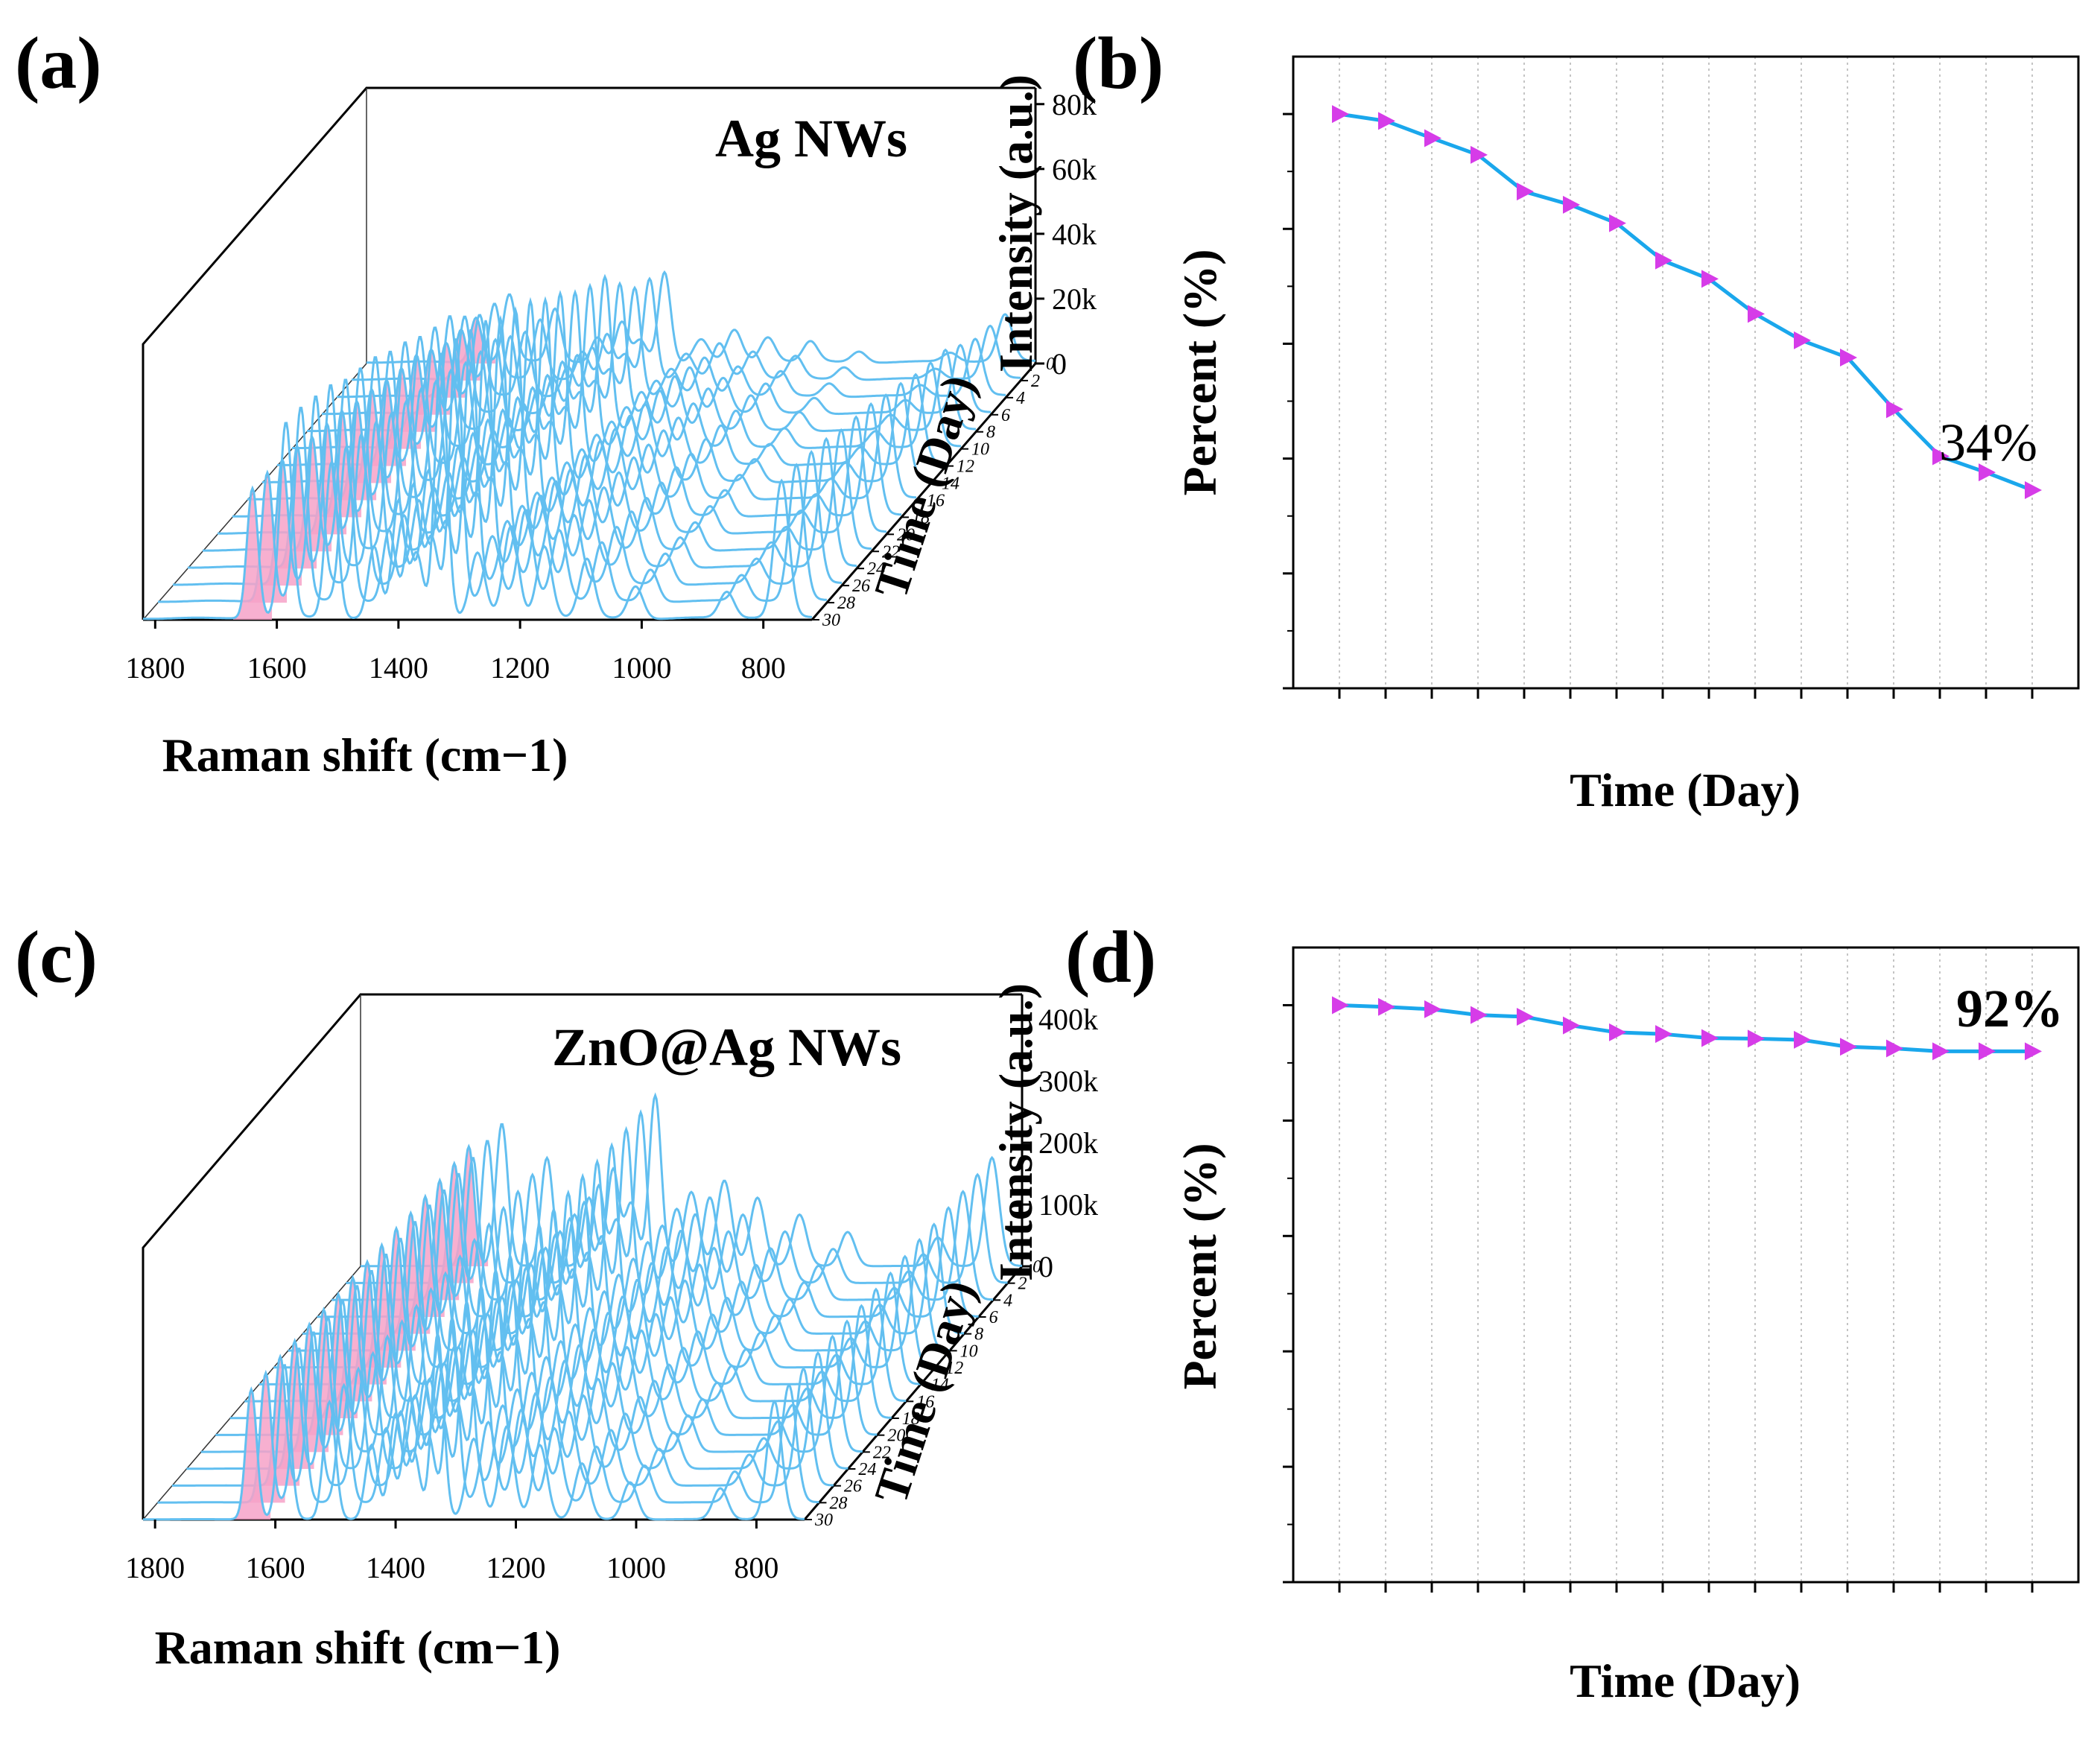 Image resolution: width=2100 pixels, height=1749 pixels. What do you see at coordinates (978, 1335) in the screenshot?
I see `day-tick-label: 8` at bounding box center [978, 1335].